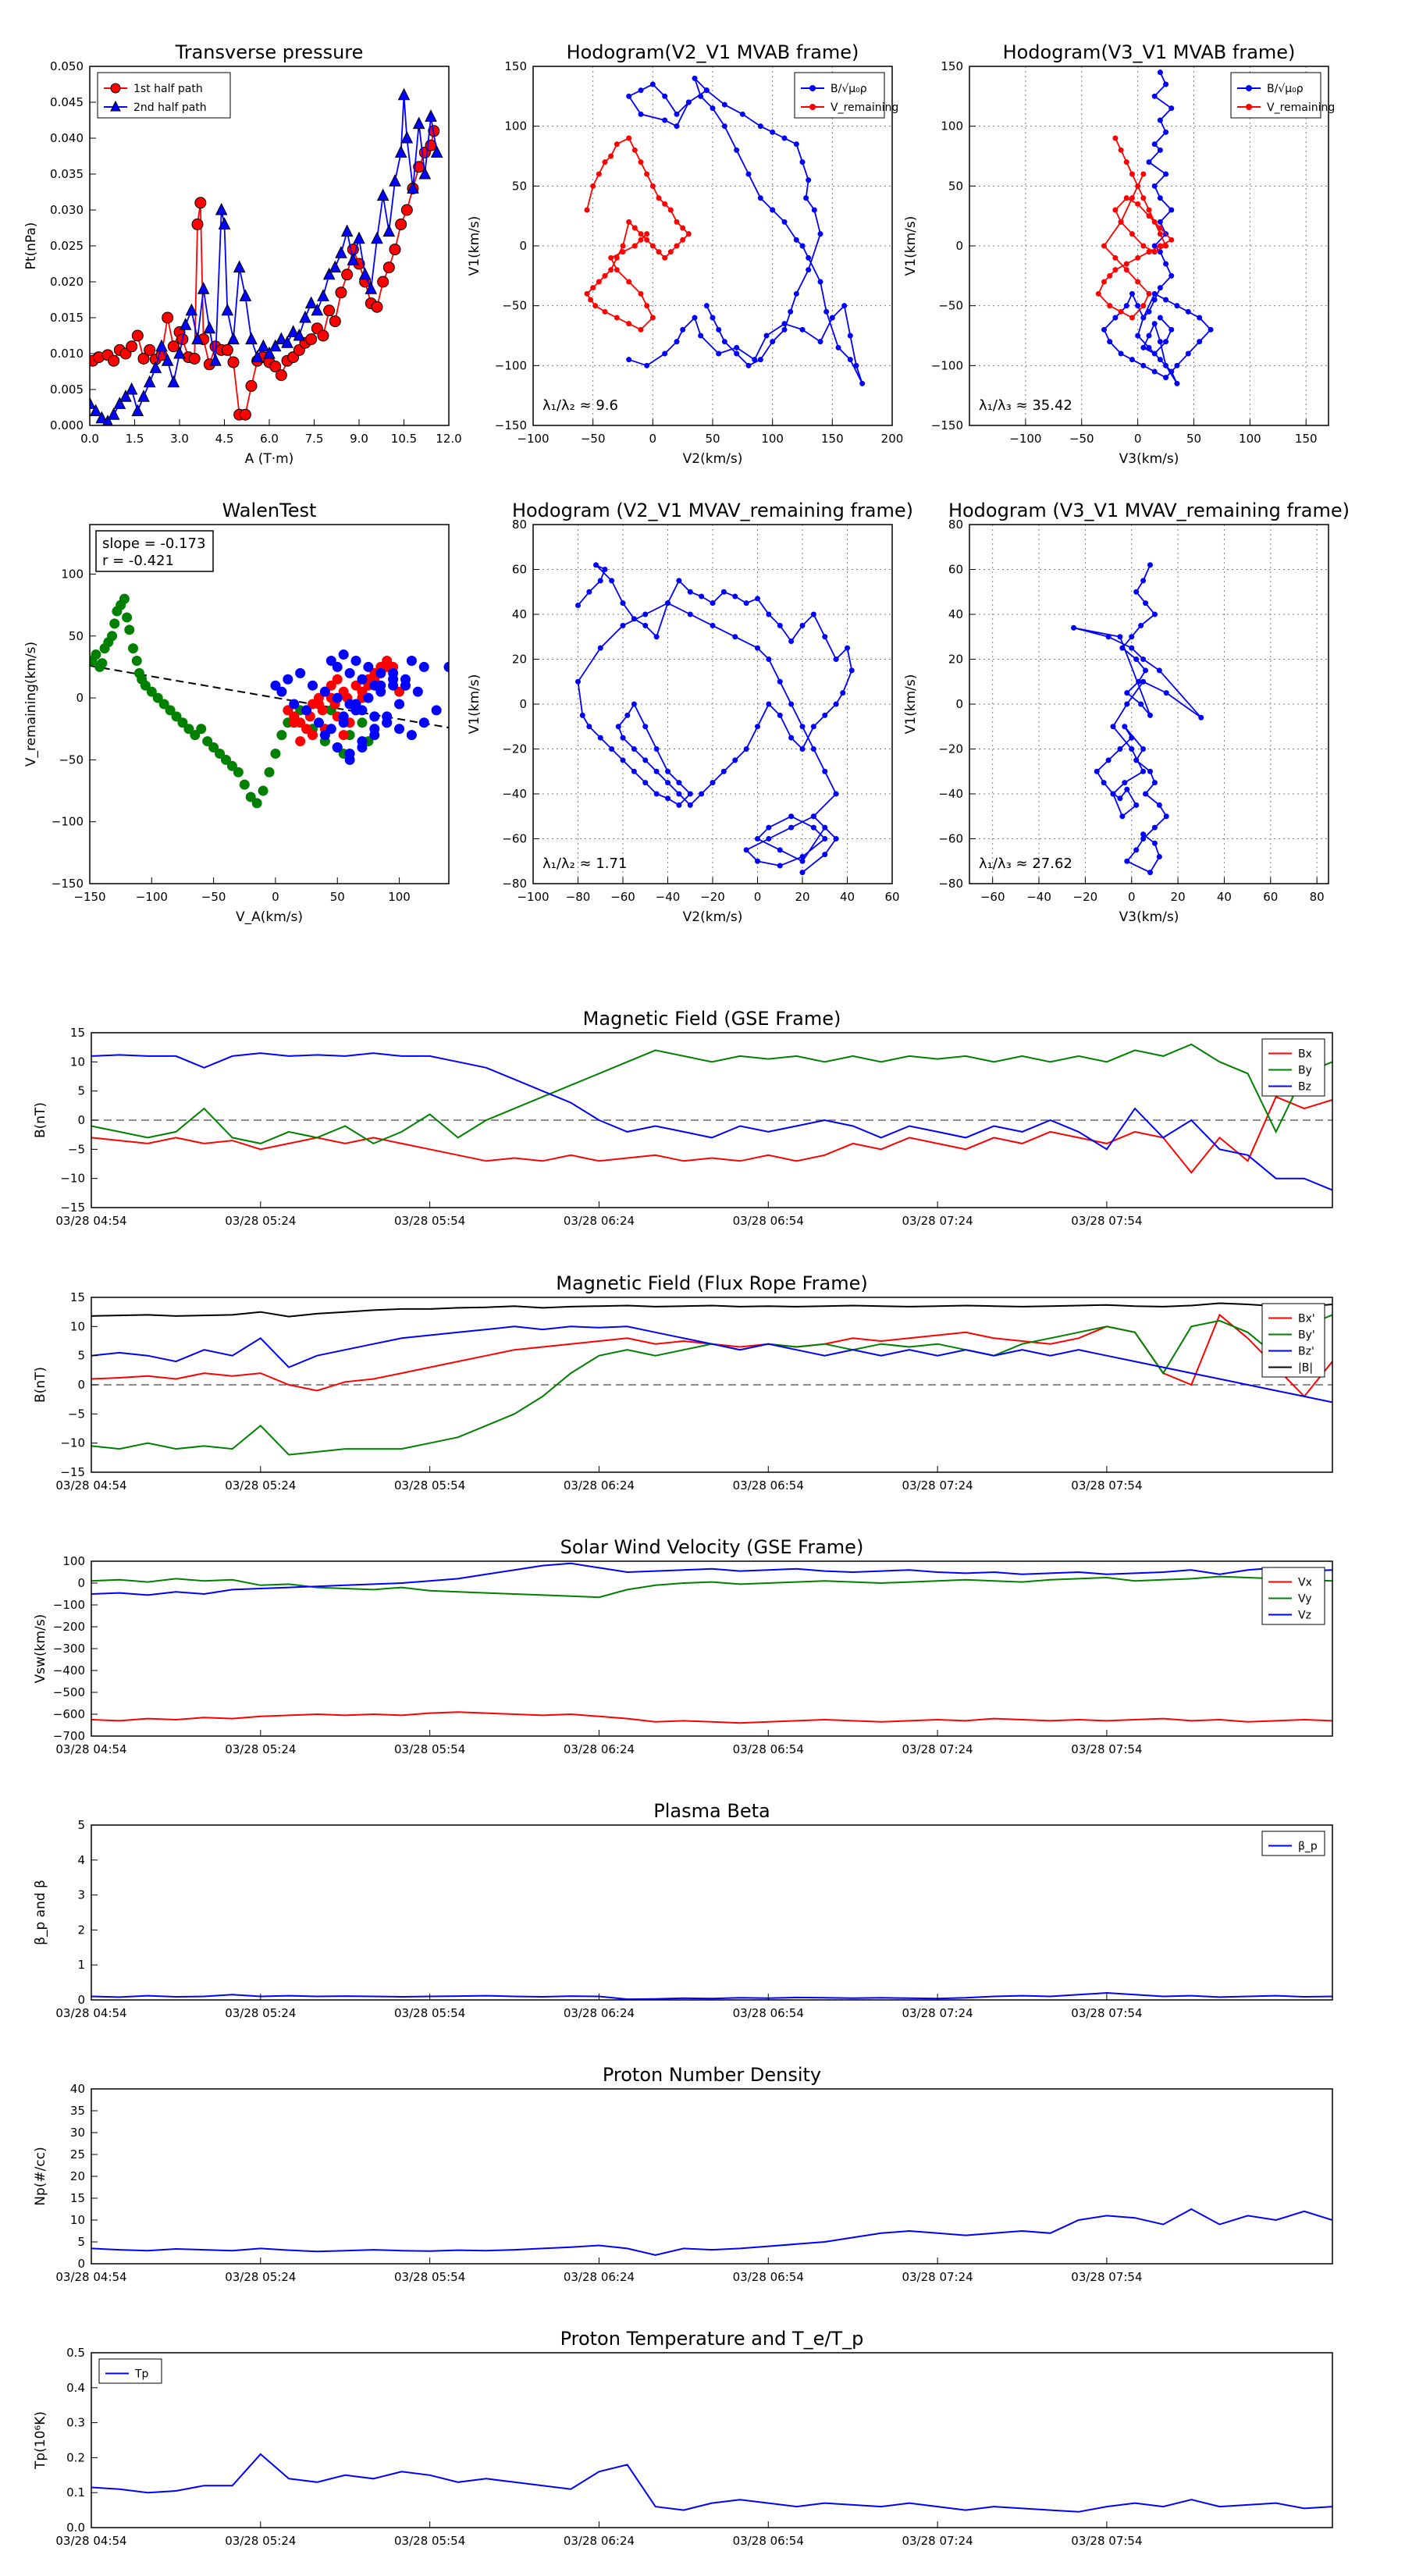  What do you see at coordinates (1293, 1843) in the screenshot?
I see `legend-box` at bounding box center [1293, 1843].